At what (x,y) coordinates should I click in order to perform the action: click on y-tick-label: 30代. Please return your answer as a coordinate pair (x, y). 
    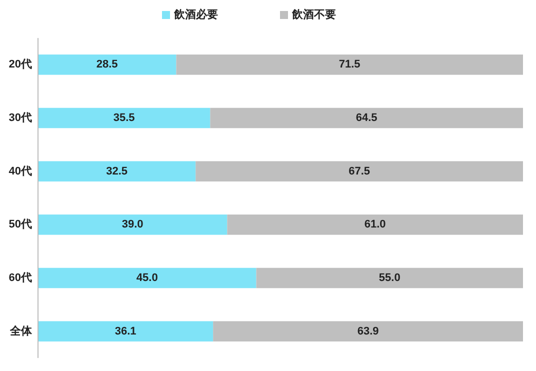
    Looking at the image, I should click on (20, 118).